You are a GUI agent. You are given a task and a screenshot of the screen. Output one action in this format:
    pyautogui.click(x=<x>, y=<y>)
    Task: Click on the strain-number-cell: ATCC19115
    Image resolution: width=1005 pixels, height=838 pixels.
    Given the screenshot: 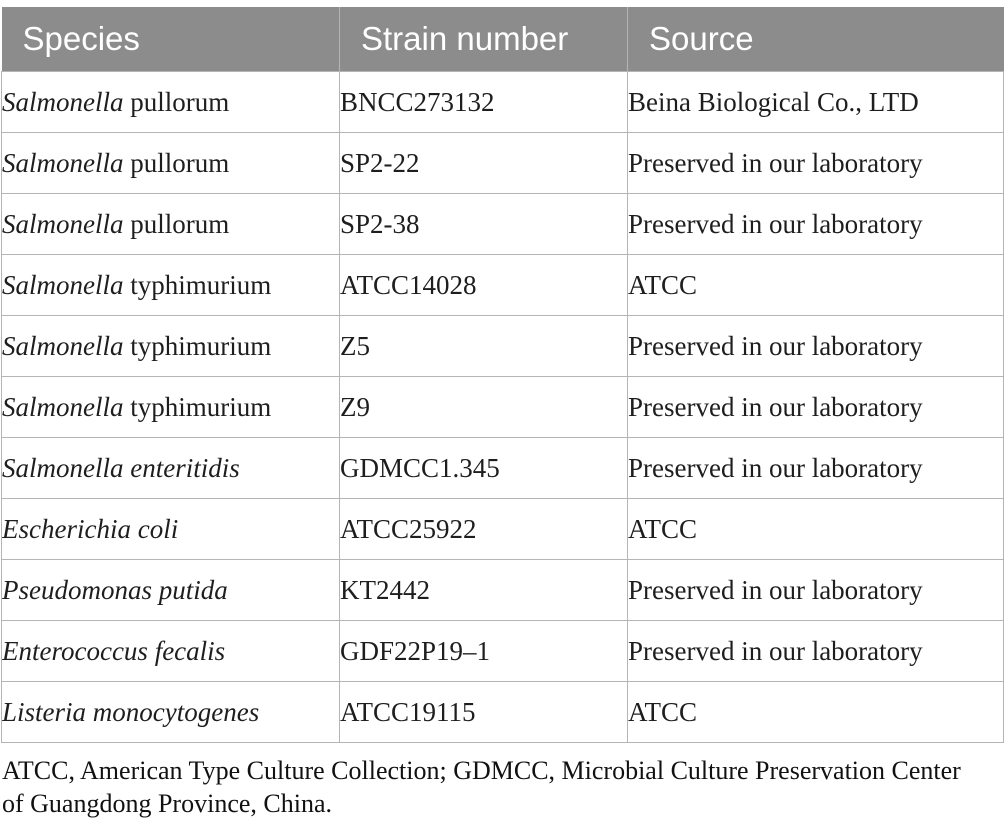 What is the action you would take?
    pyautogui.click(x=483, y=712)
    